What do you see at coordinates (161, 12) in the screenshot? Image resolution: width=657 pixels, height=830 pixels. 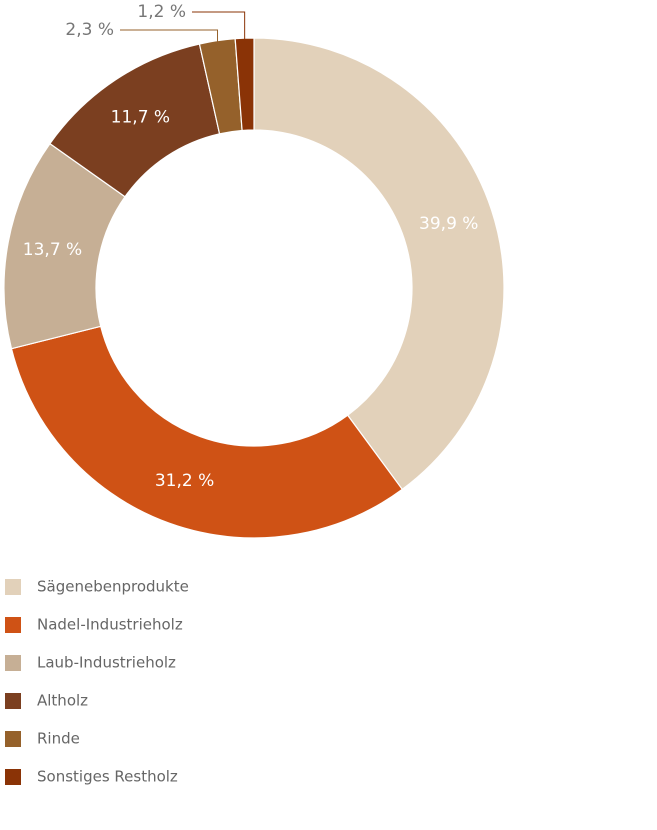 I see `value-label: 1,2 %` at bounding box center [161, 12].